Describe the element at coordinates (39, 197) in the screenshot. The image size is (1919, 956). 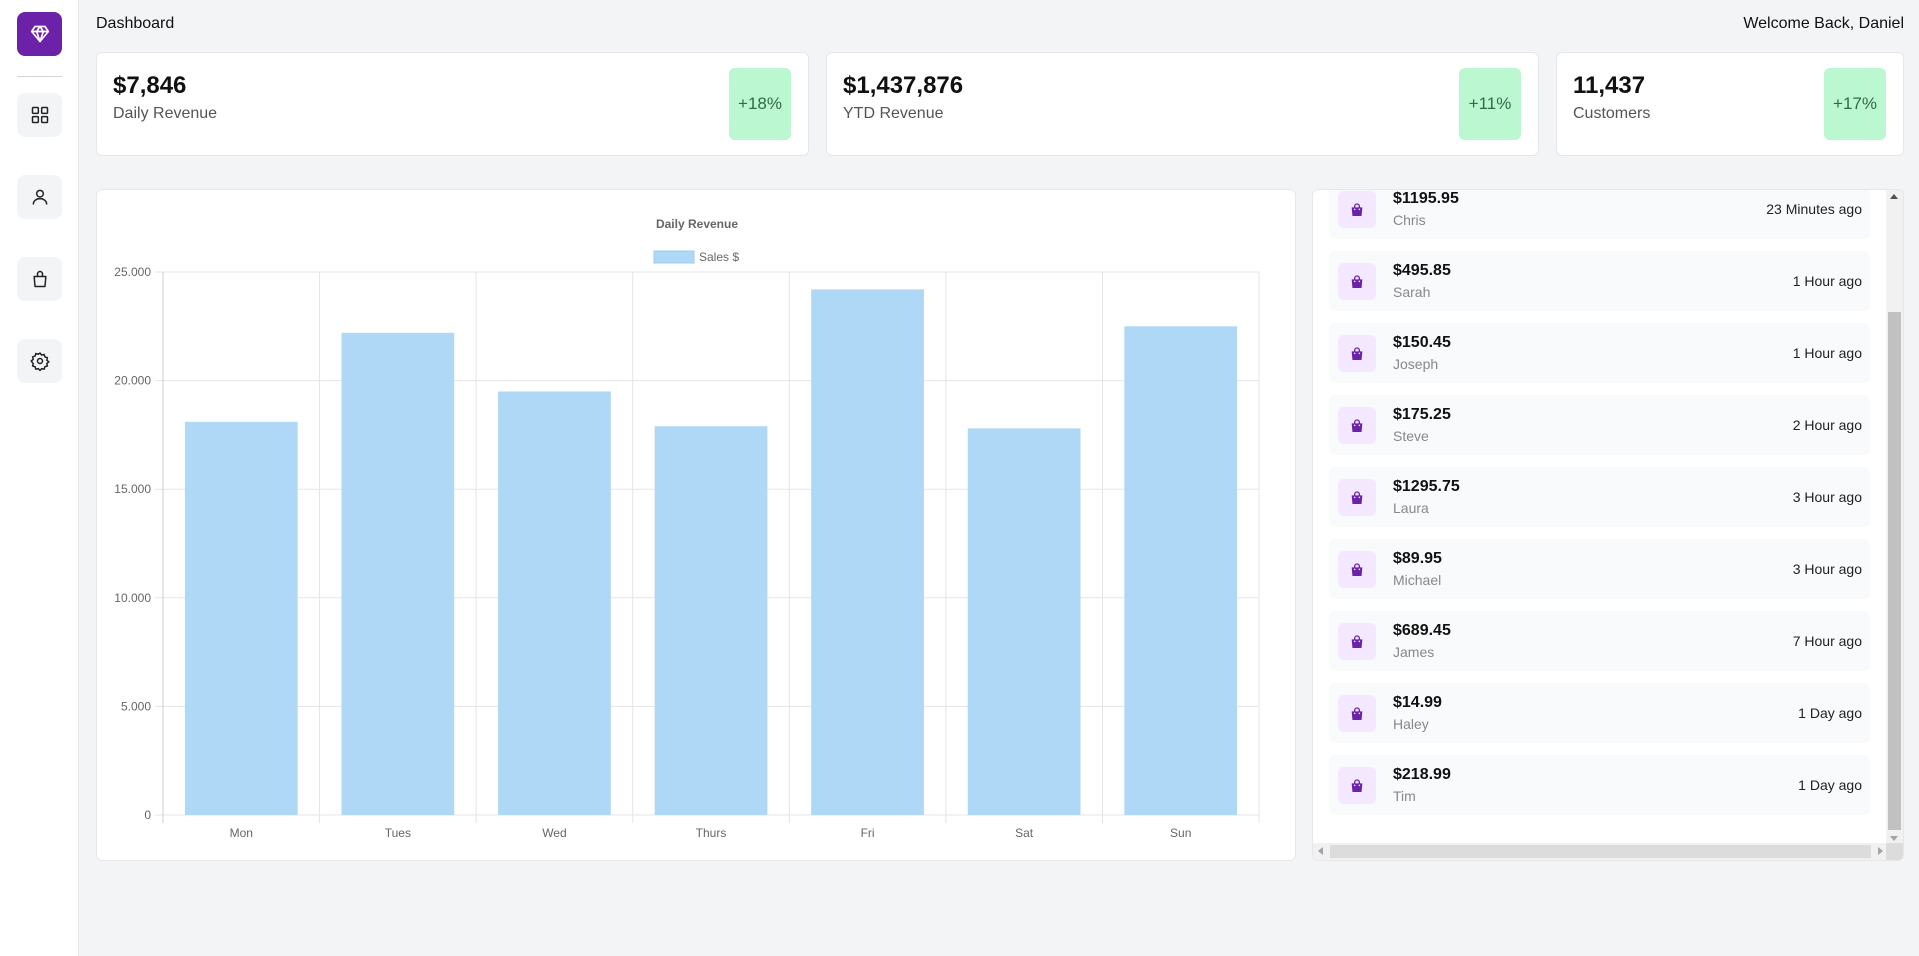
I see `sidebar-item-users` at that location.